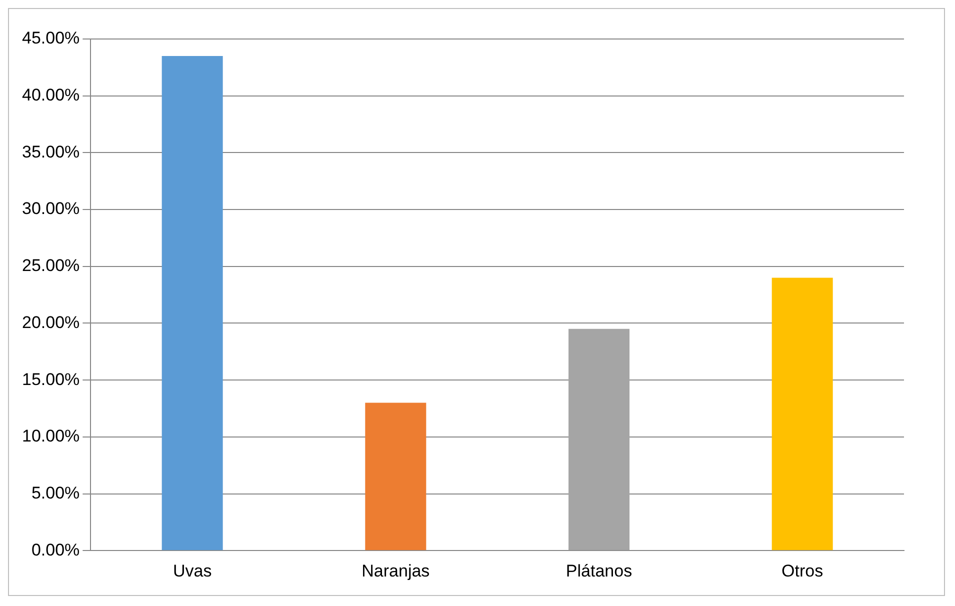 Image resolution: width=955 pixels, height=606 pixels. What do you see at coordinates (51, 38) in the screenshot?
I see `y-tick-label: 45.00%` at bounding box center [51, 38].